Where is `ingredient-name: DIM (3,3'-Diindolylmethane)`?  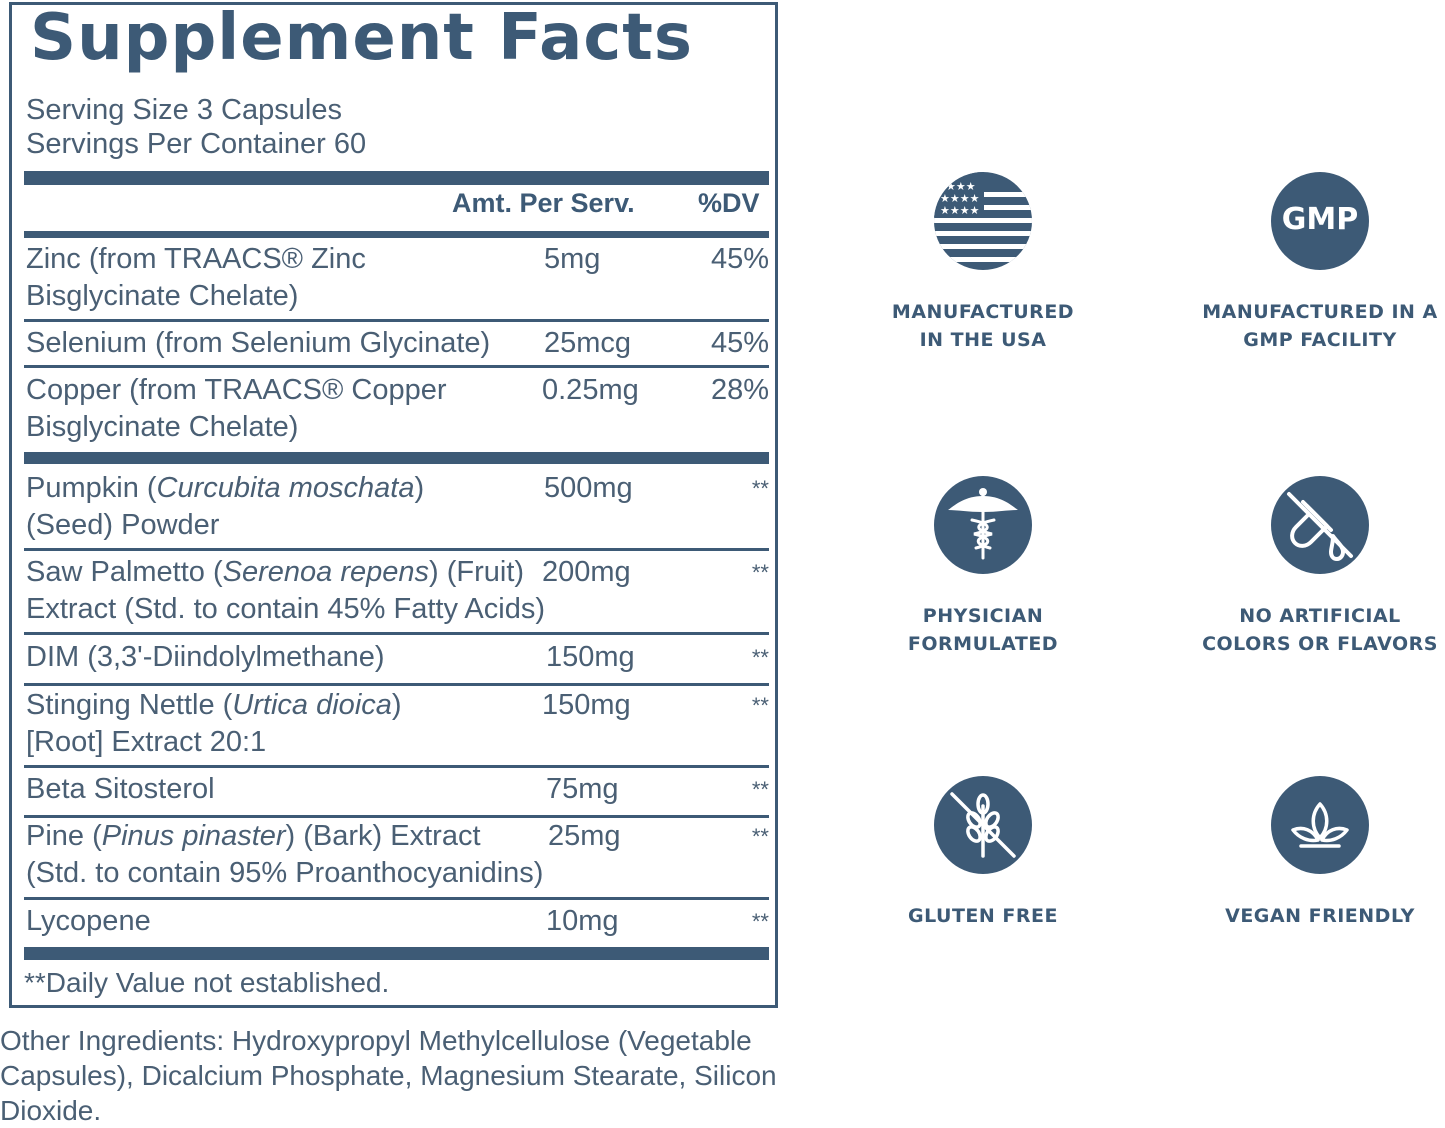 ingredient-name: DIM (3,3'-Diindolylmethane) is located at coordinates (205, 657).